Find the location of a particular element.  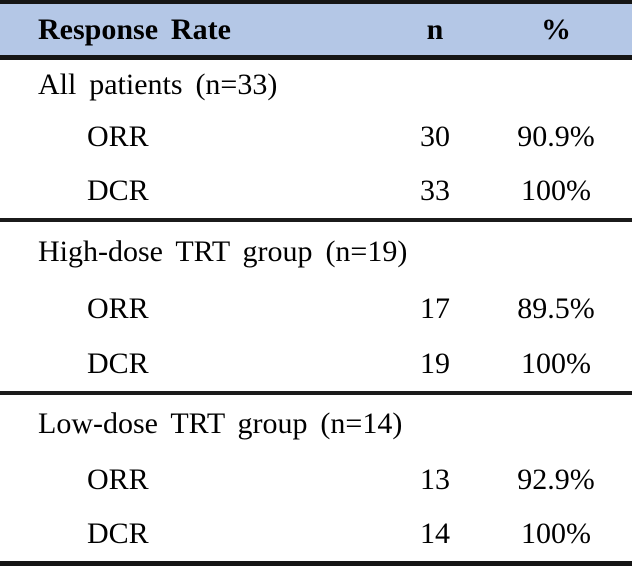

row-n-value: 13 is located at coordinates (435, 479).